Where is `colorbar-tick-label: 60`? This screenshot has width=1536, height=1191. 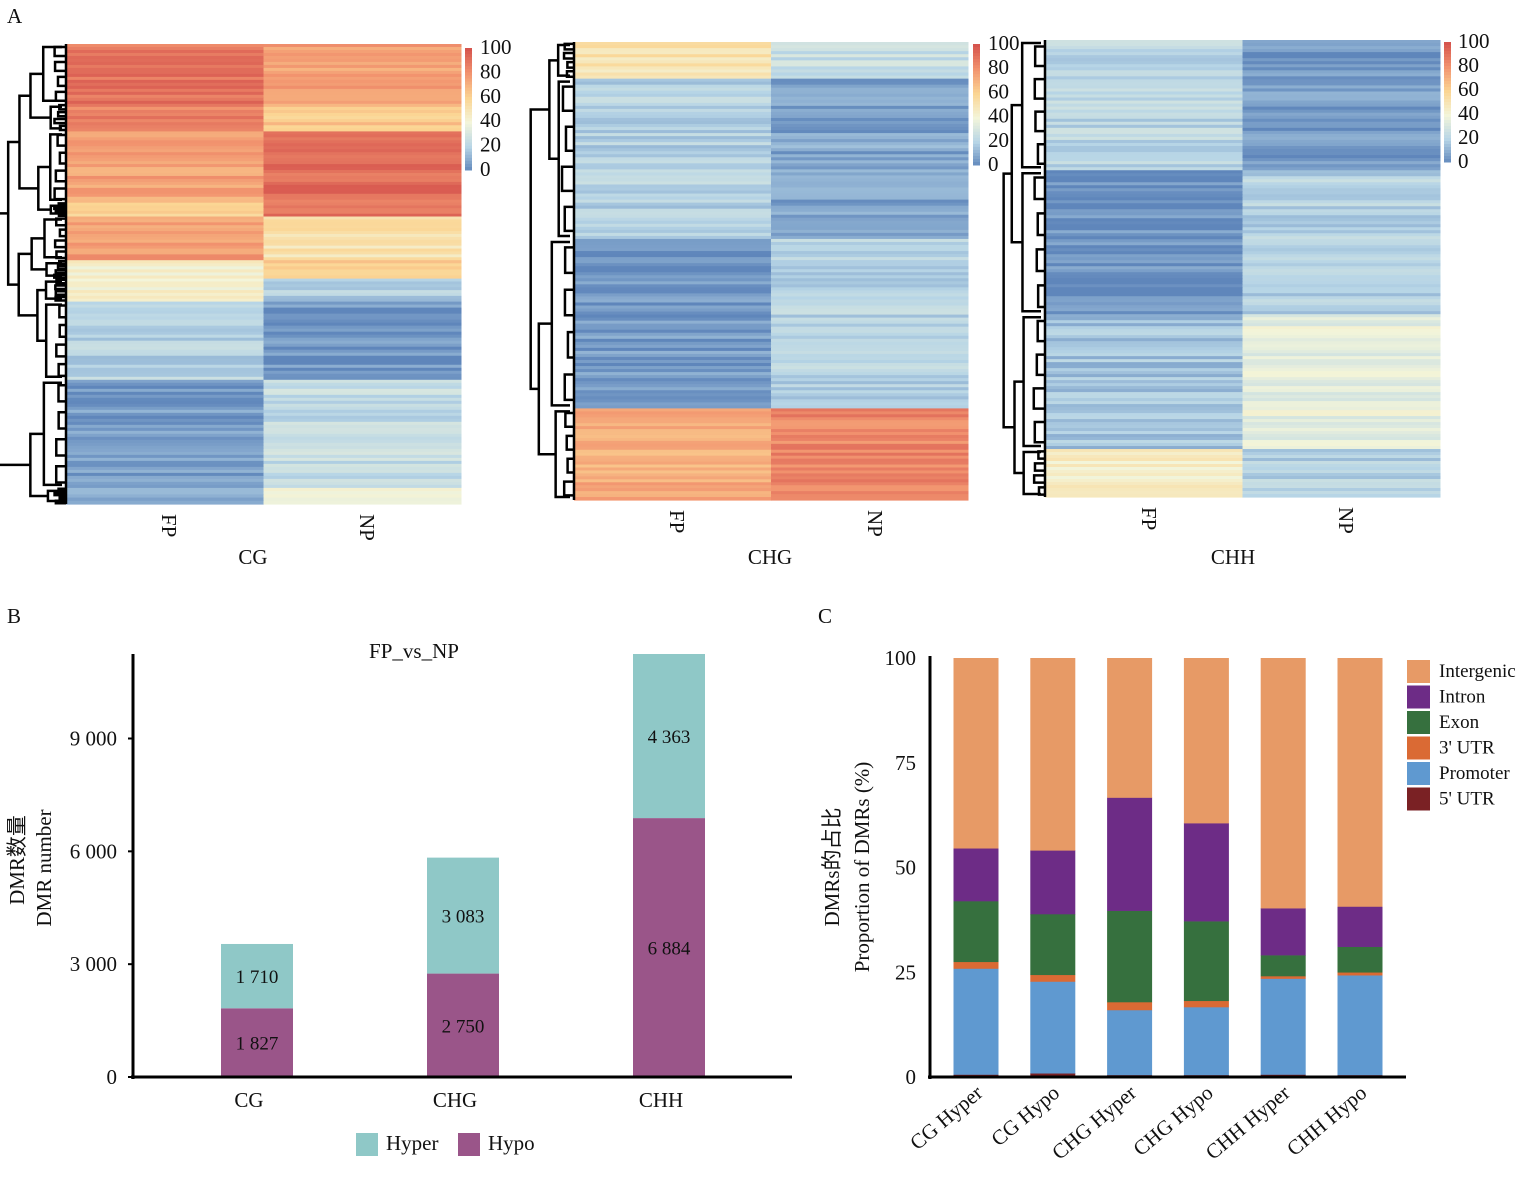
colorbar-tick-label: 60 is located at coordinates (1468, 89).